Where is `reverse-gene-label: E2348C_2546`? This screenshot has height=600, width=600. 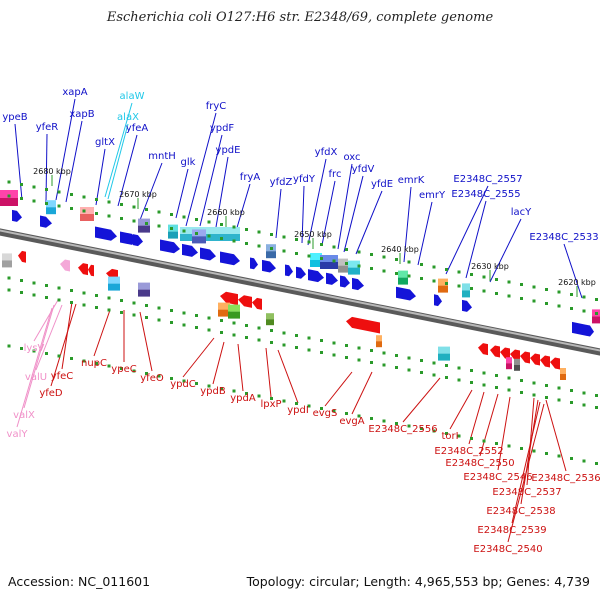 reverse-gene-label: E2348C_2546 is located at coordinates (497, 477).